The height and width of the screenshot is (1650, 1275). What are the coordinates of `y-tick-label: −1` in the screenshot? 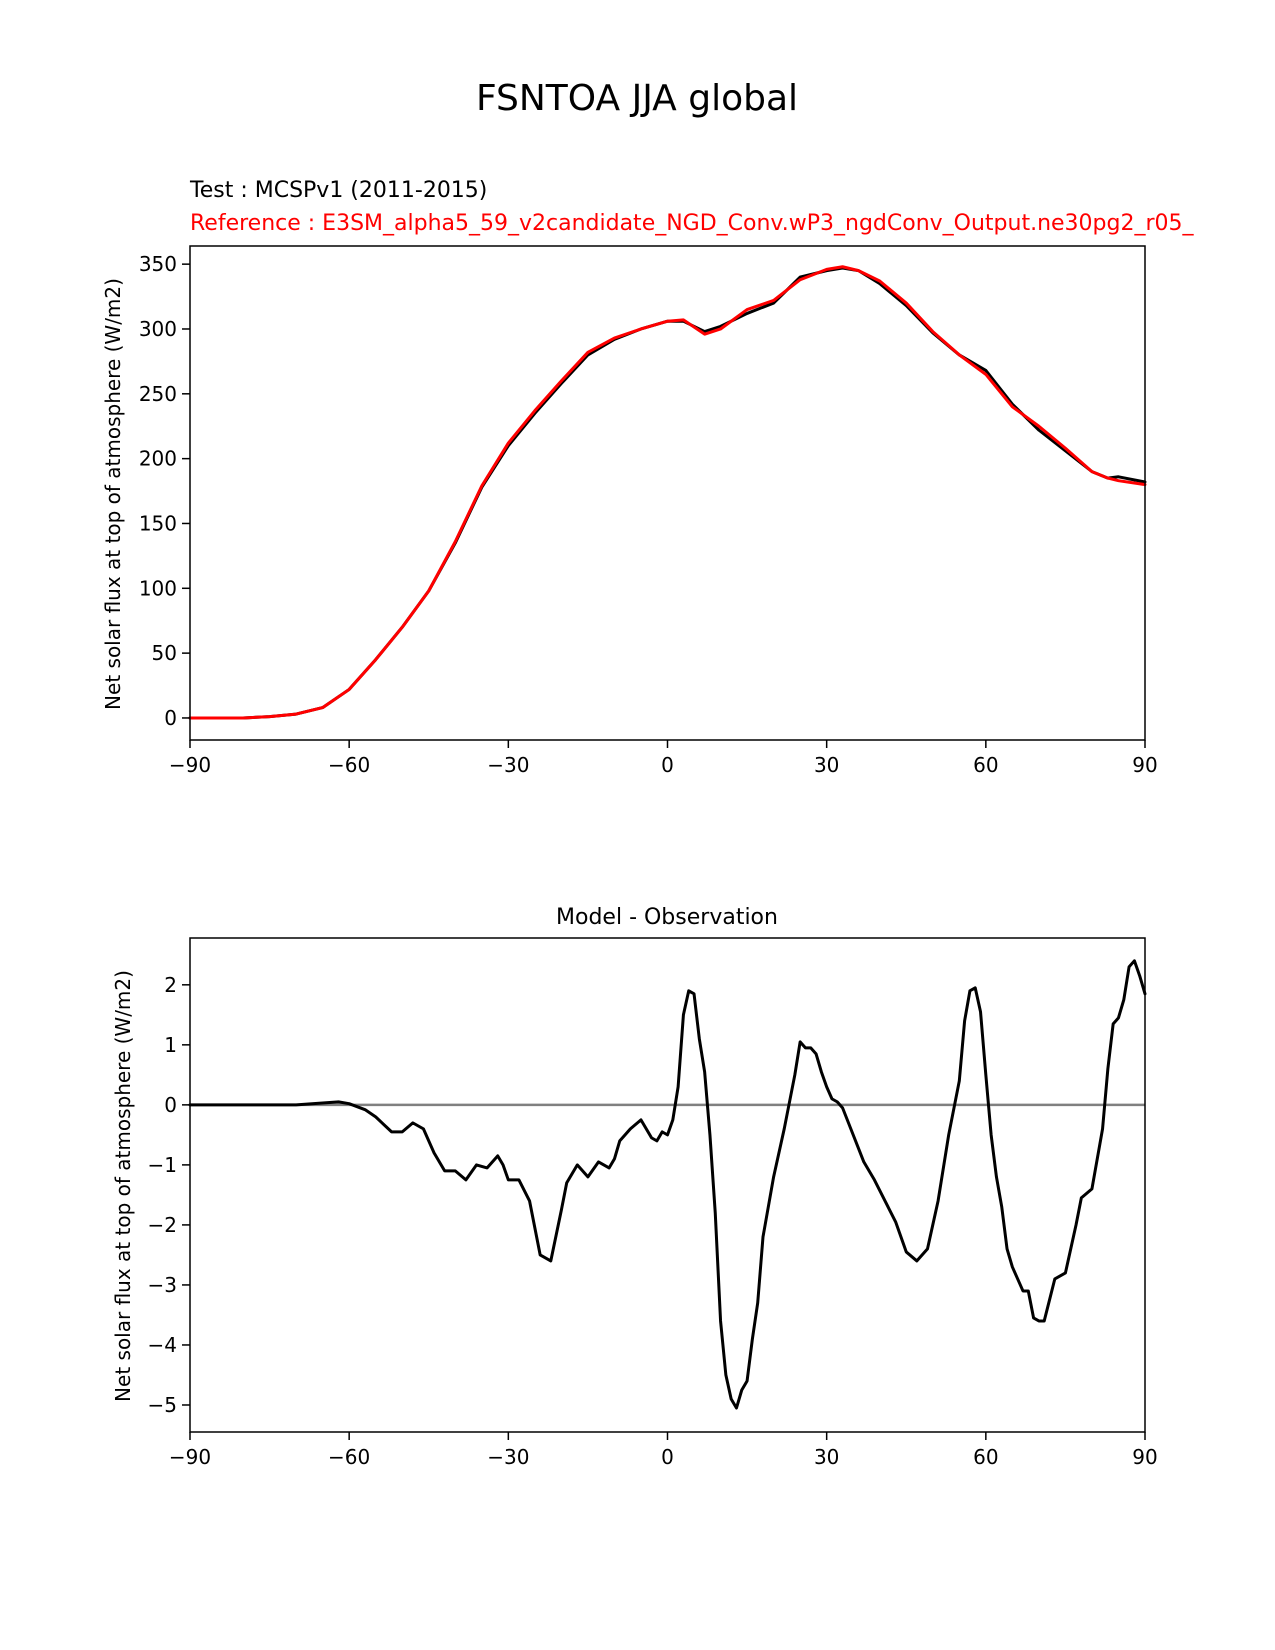 It's located at (162, 1165).